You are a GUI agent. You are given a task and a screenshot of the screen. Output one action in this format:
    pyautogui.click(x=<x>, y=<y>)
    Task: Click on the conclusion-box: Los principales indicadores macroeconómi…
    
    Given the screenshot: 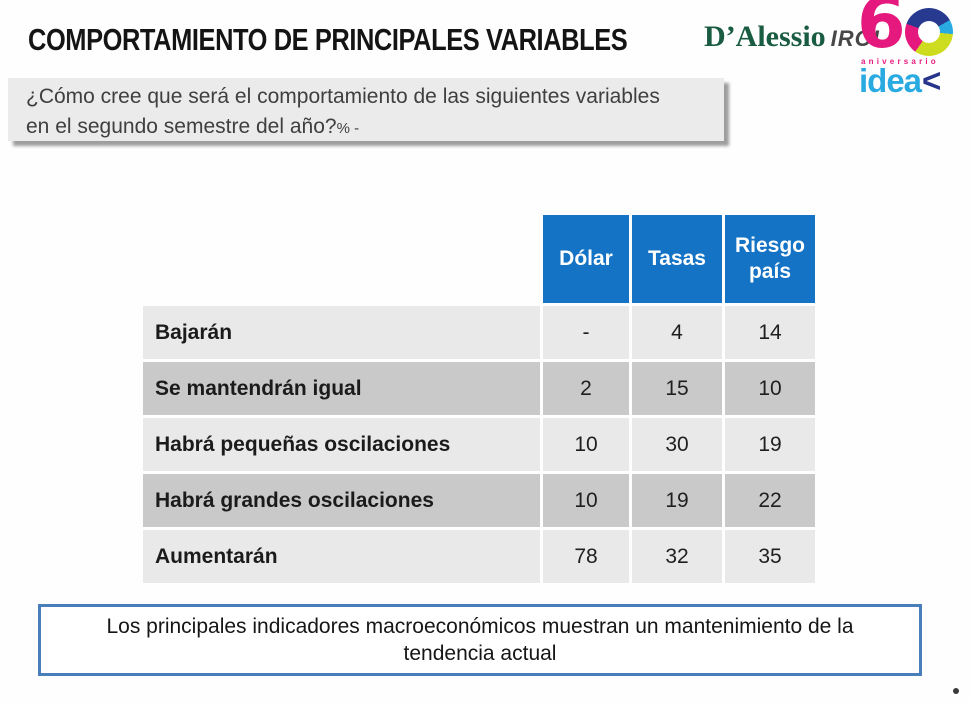 What is the action you would take?
    pyautogui.click(x=480, y=640)
    